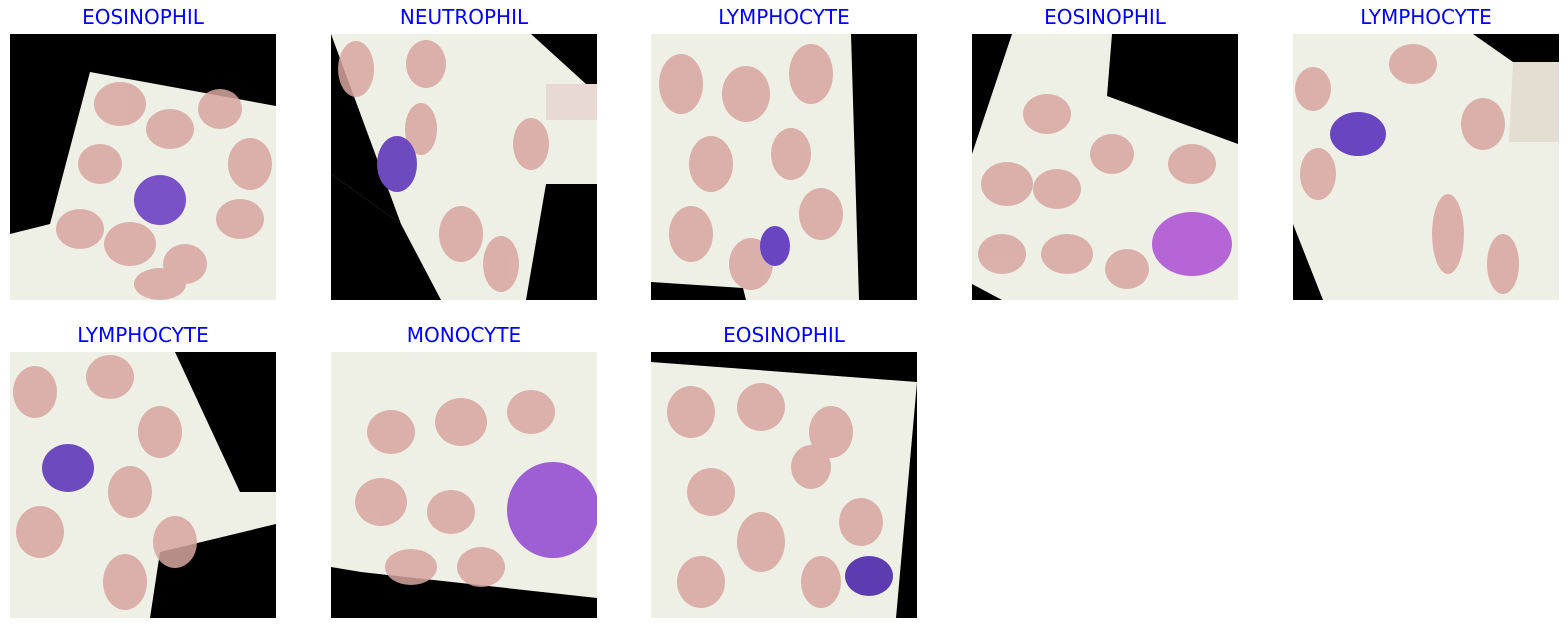  I want to click on panel-title: NEUTROPHIL, so click(464, 17).